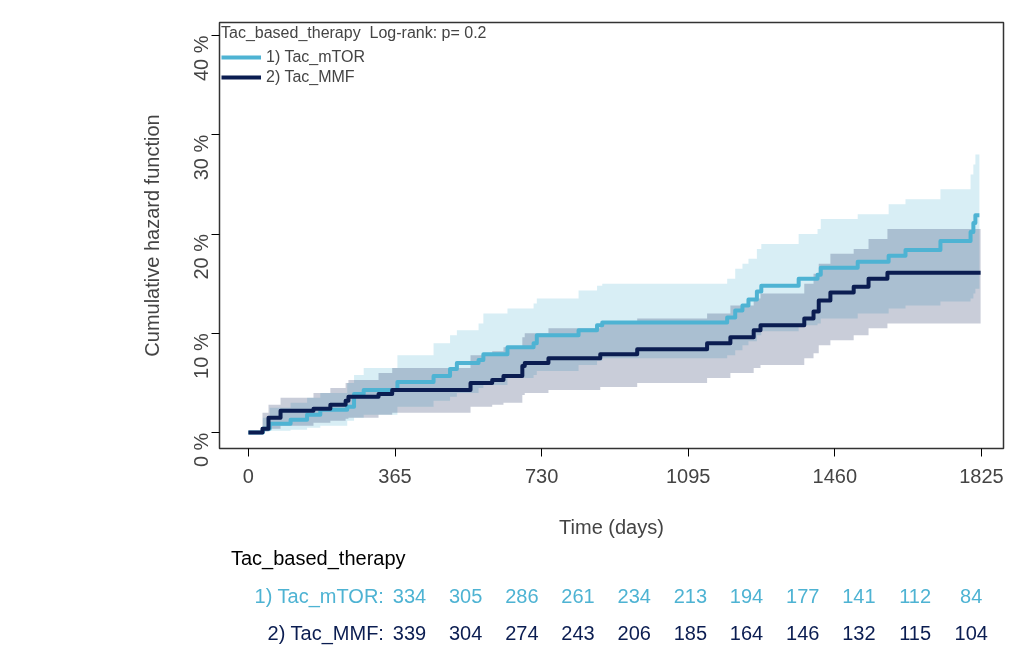  Describe the element at coordinates (310, 77) in the screenshot. I see `legend-label: 2) Tac_MMF` at that location.